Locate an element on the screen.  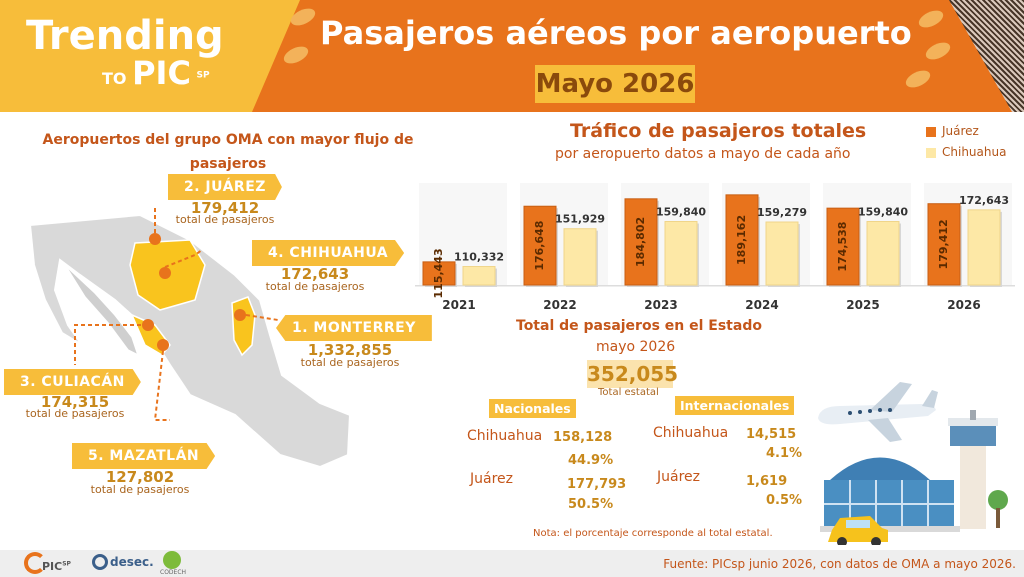
int-pct-juarez: 0.5% is located at coordinates (784, 500).